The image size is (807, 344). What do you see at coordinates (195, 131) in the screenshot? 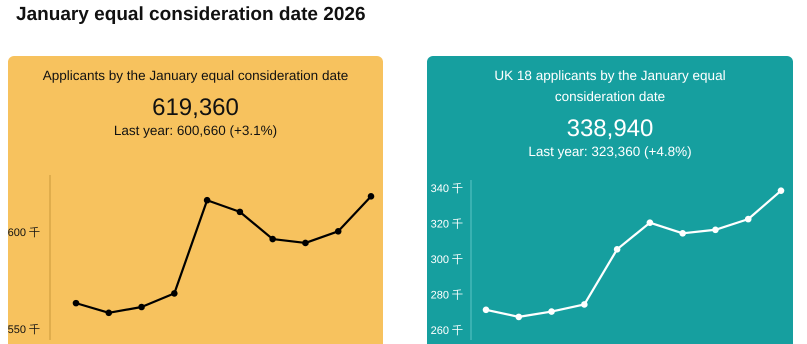
I see `text: Last year: 600,660 (+3.1%)` at bounding box center [195, 131].